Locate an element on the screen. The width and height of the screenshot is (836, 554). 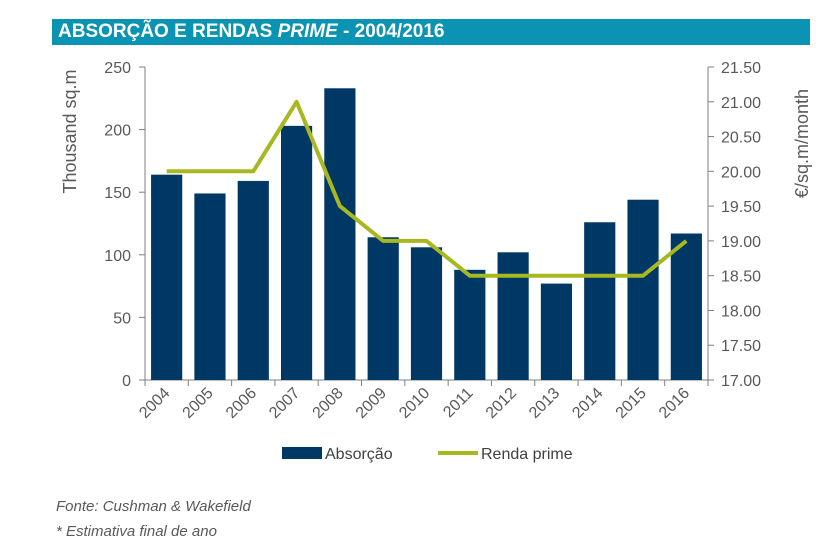
y-tick-label: 250 is located at coordinates (117, 68).